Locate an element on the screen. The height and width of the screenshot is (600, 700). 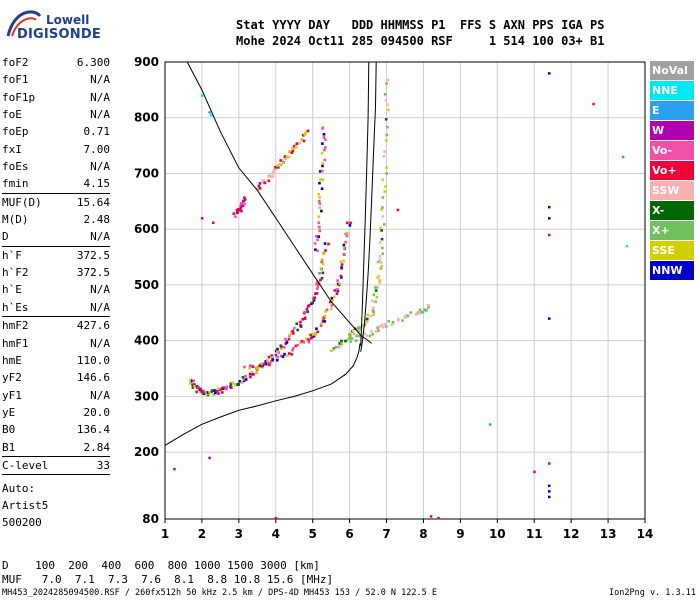
logo-digisonde: DIGISONDE is located at coordinates (59, 34).